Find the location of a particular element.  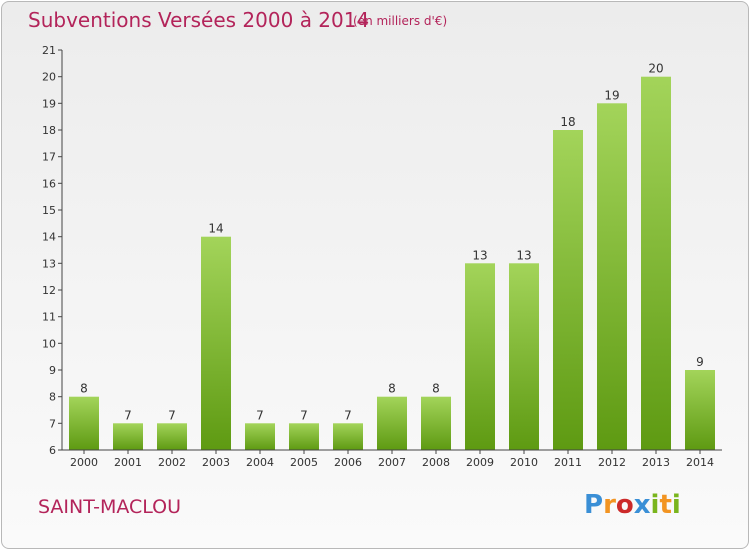

x-tick-label: 2005 is located at coordinates (304, 462).